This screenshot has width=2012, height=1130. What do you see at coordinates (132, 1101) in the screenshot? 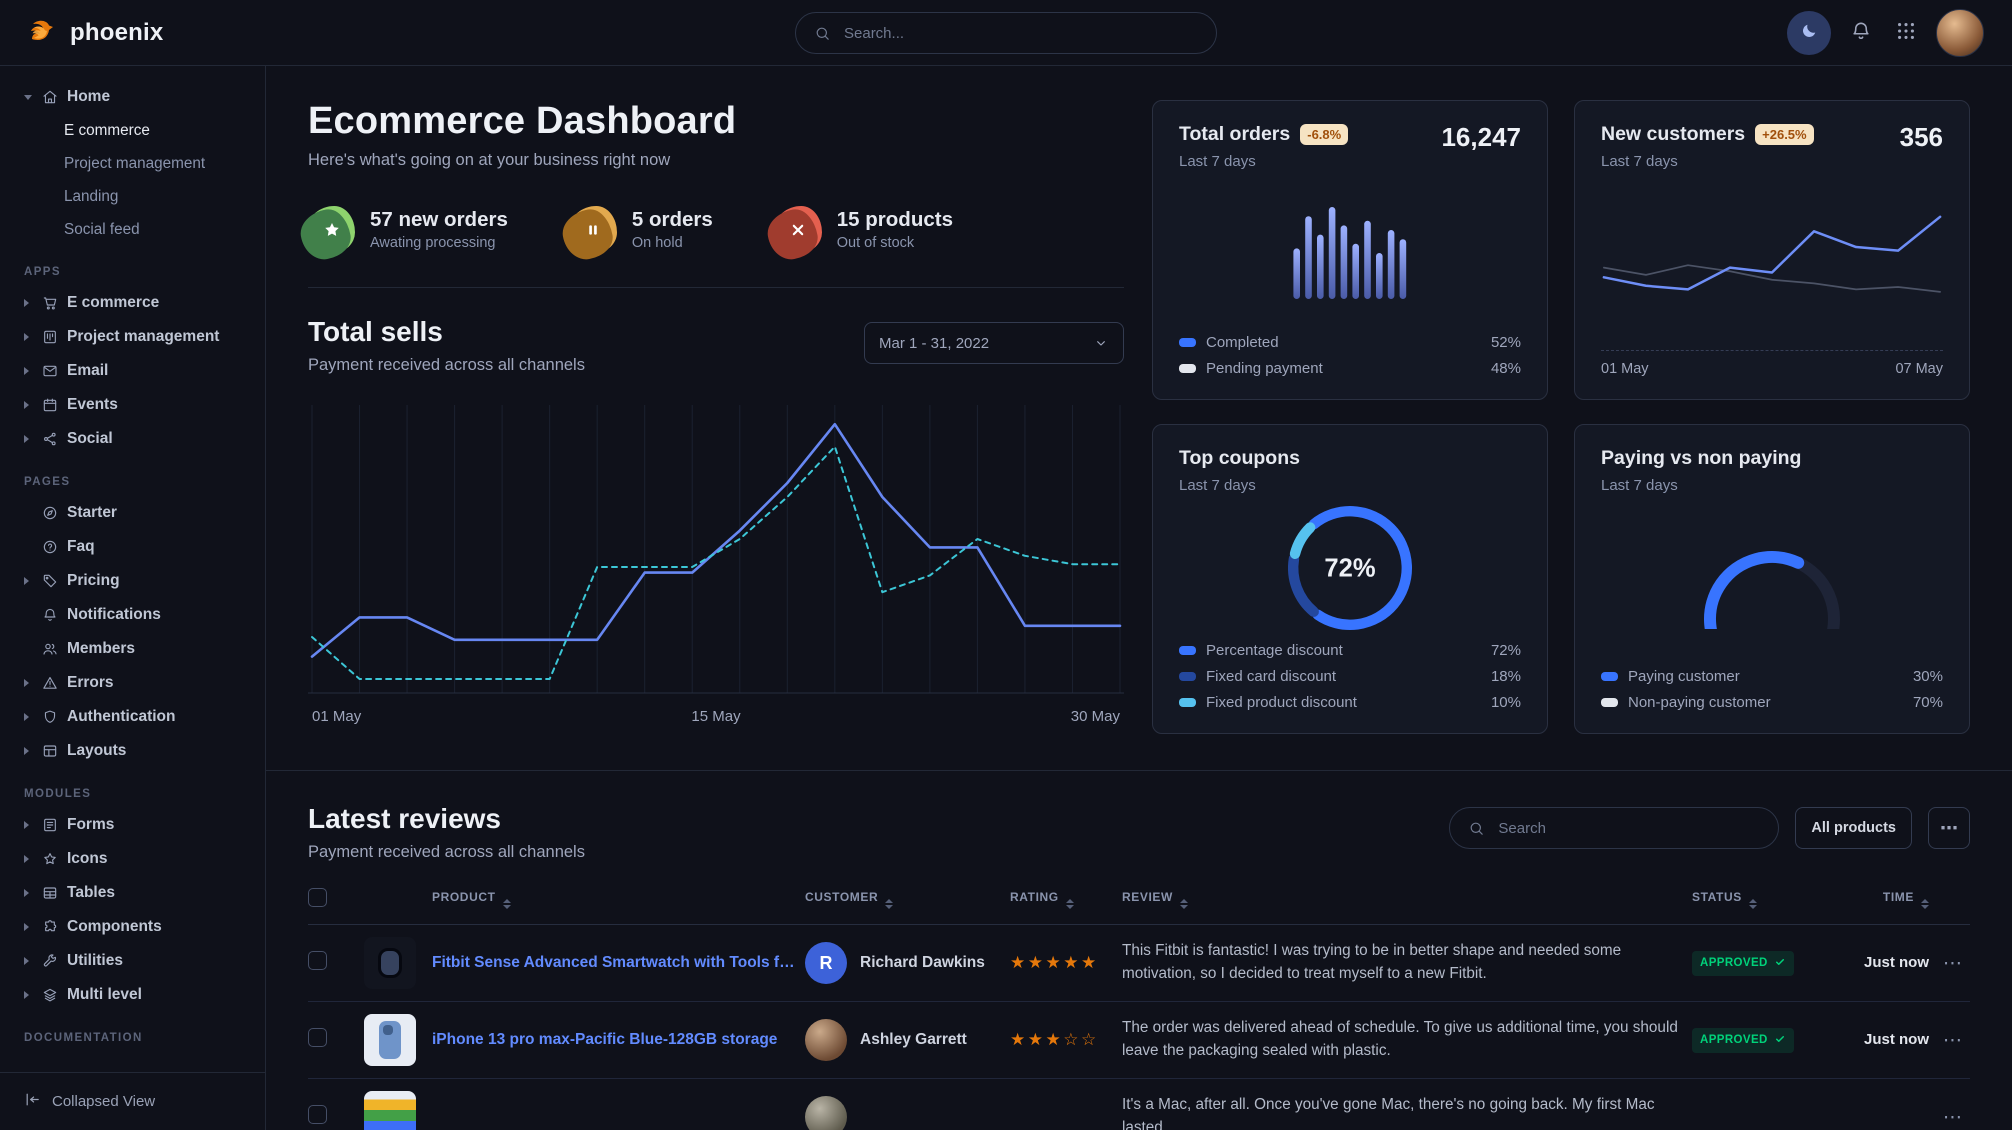
I see `collapse-sidebar-button: Collapsed View` at bounding box center [132, 1101].